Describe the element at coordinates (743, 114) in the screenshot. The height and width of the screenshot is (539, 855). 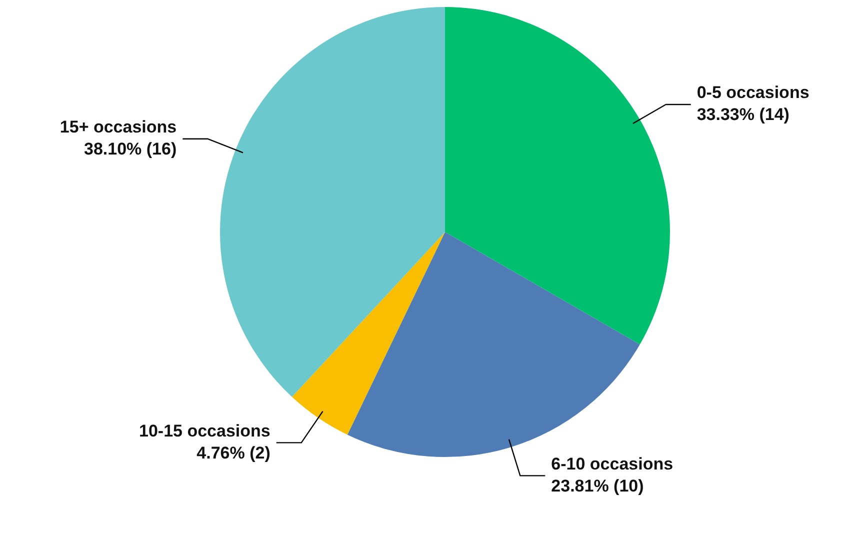
I see `data-label: 33.33% (14)` at that location.